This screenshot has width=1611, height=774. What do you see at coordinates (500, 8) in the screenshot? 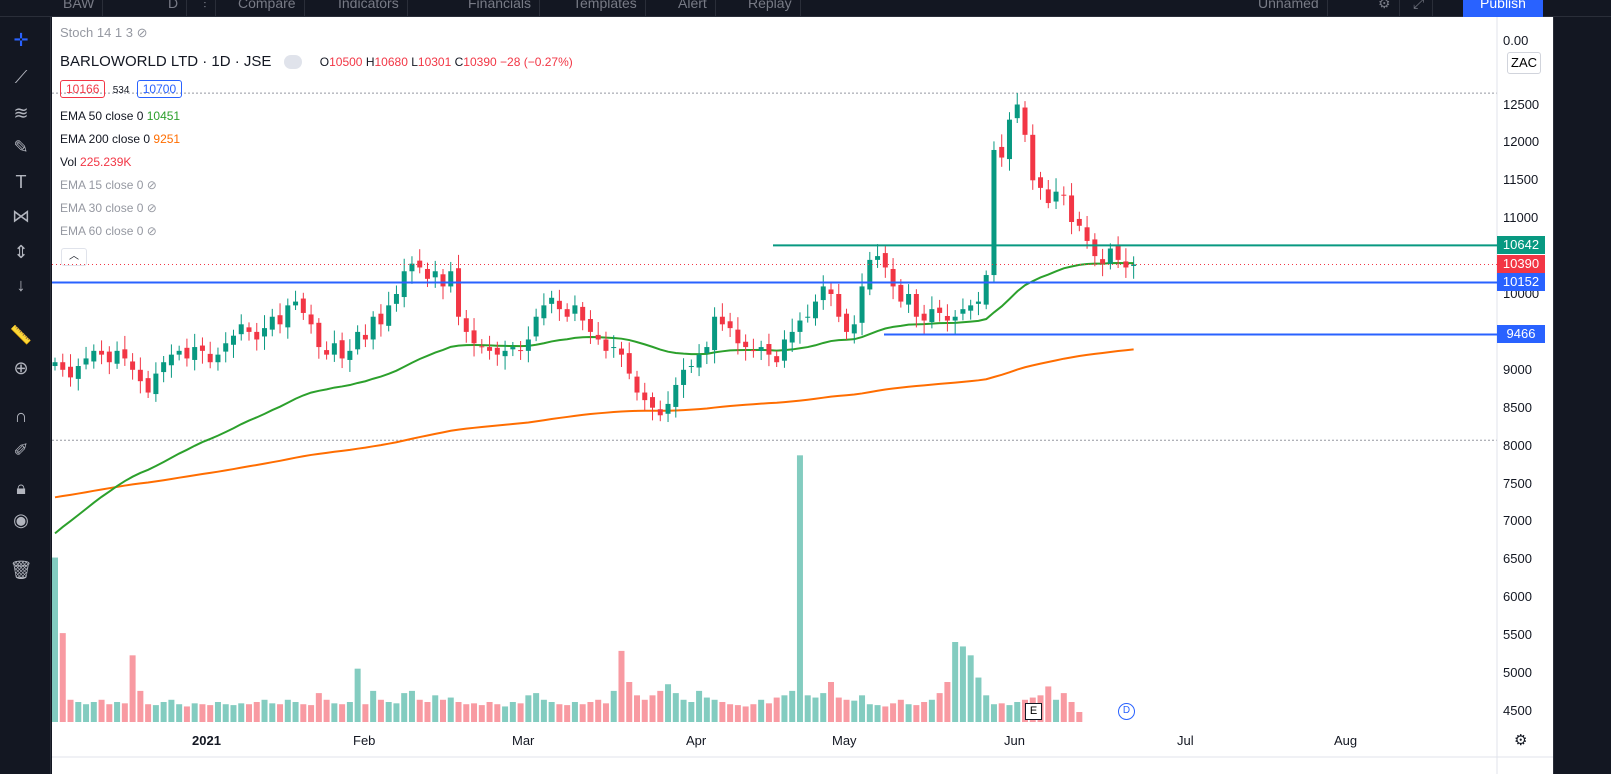
I see `financials-button: Financials` at bounding box center [500, 8].